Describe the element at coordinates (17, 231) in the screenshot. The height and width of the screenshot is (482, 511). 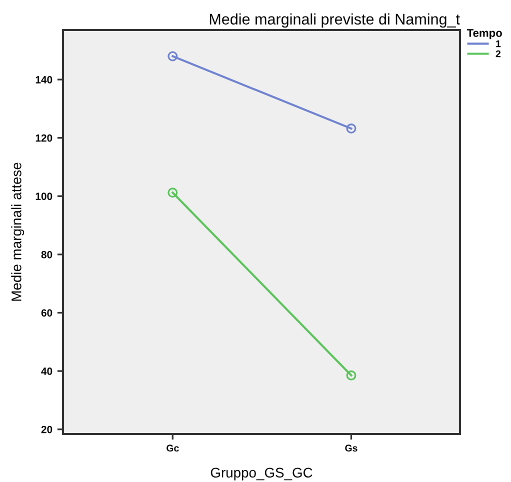
I see `y-axis-title: Medie marginali attese` at that location.